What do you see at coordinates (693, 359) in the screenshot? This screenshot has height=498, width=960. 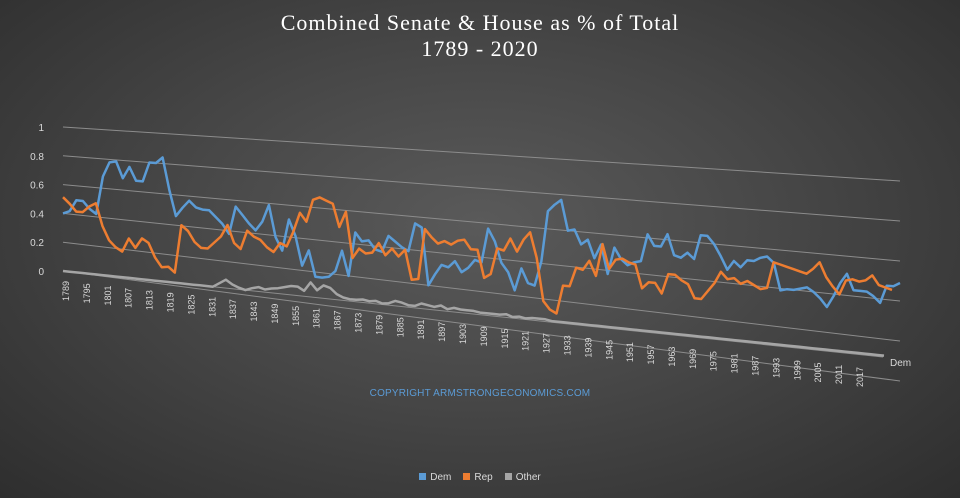 I see `x-tick-label: 1969` at bounding box center [693, 359].